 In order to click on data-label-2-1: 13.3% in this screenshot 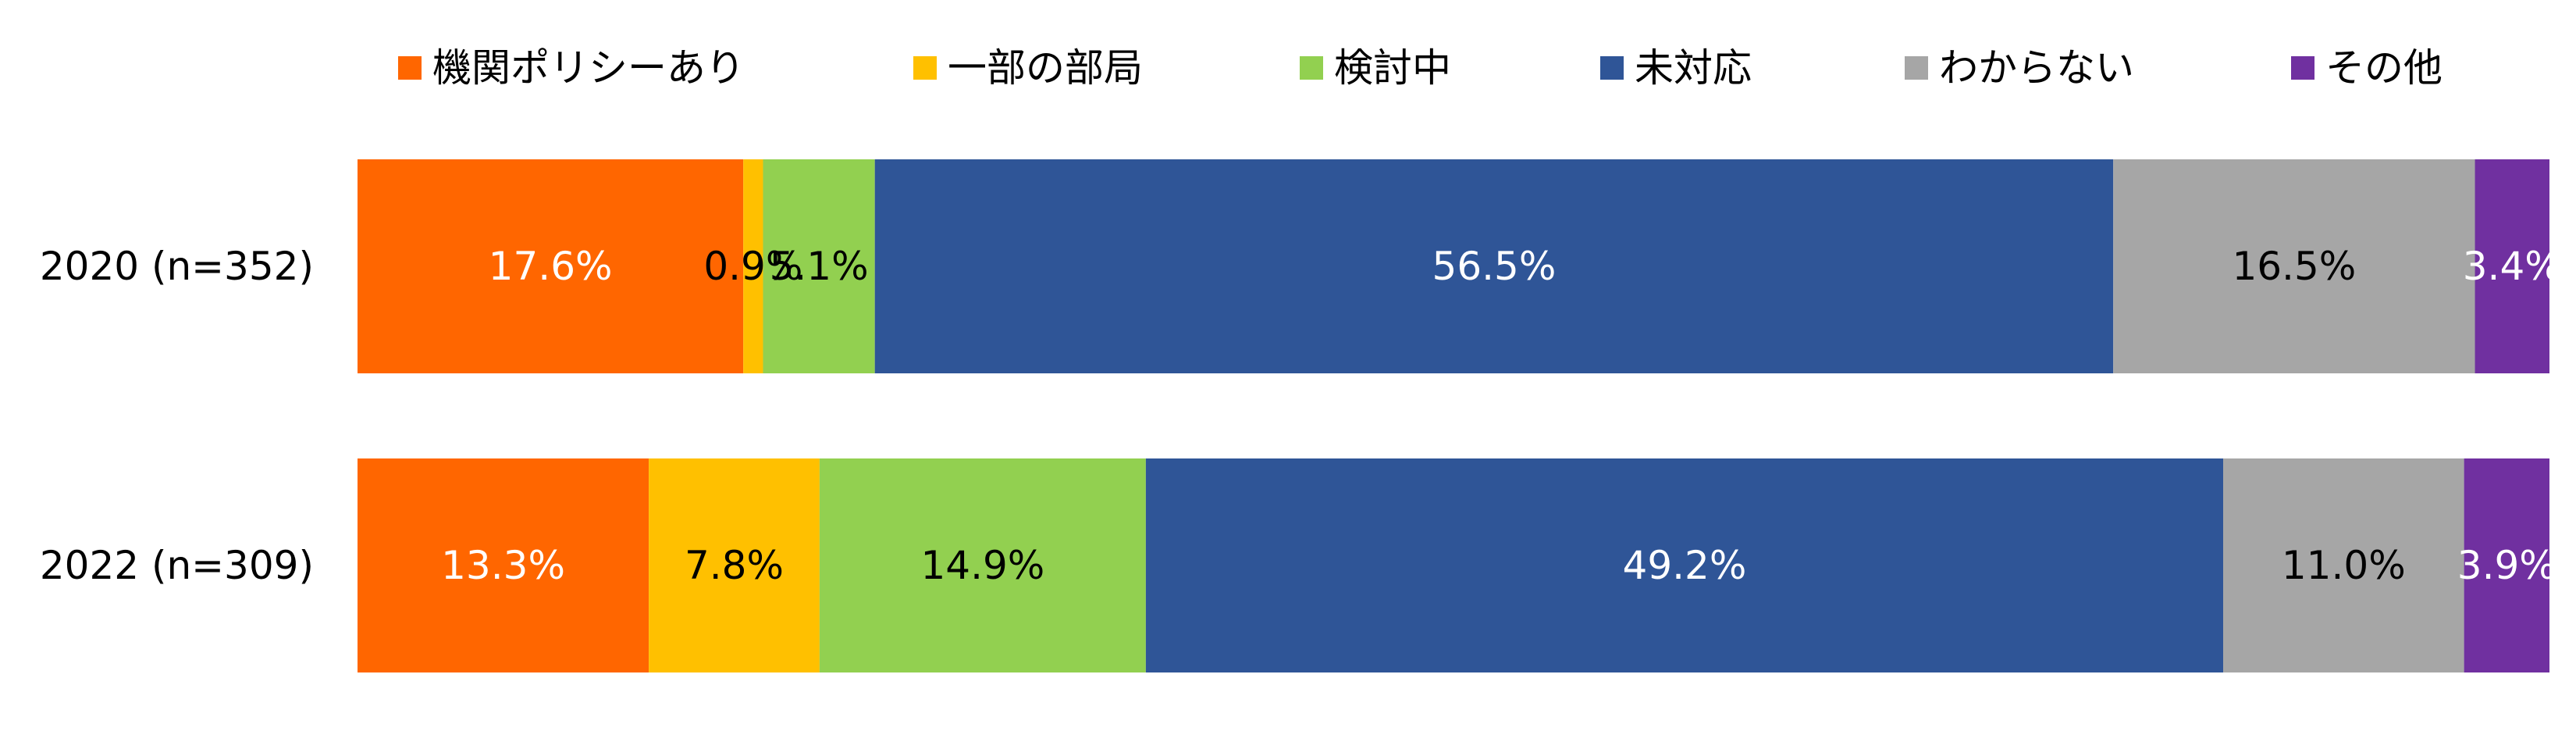, I will do `click(503, 565)`.